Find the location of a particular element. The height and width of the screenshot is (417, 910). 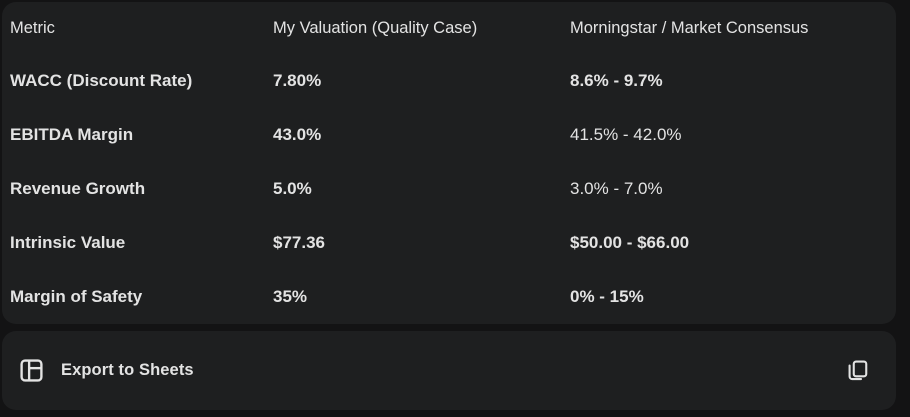

export-to-sheets-button: Export to Sheets is located at coordinates (106, 370).